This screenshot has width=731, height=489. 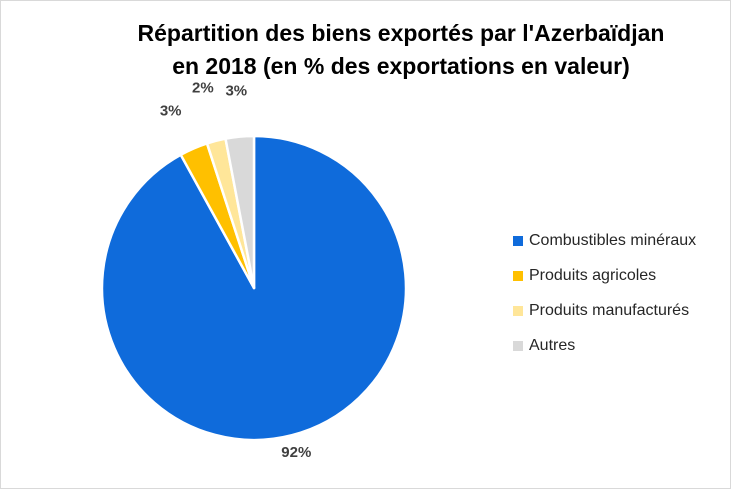 What do you see at coordinates (171, 110) in the screenshot?
I see `data-label-produits-agricoles: 3%` at bounding box center [171, 110].